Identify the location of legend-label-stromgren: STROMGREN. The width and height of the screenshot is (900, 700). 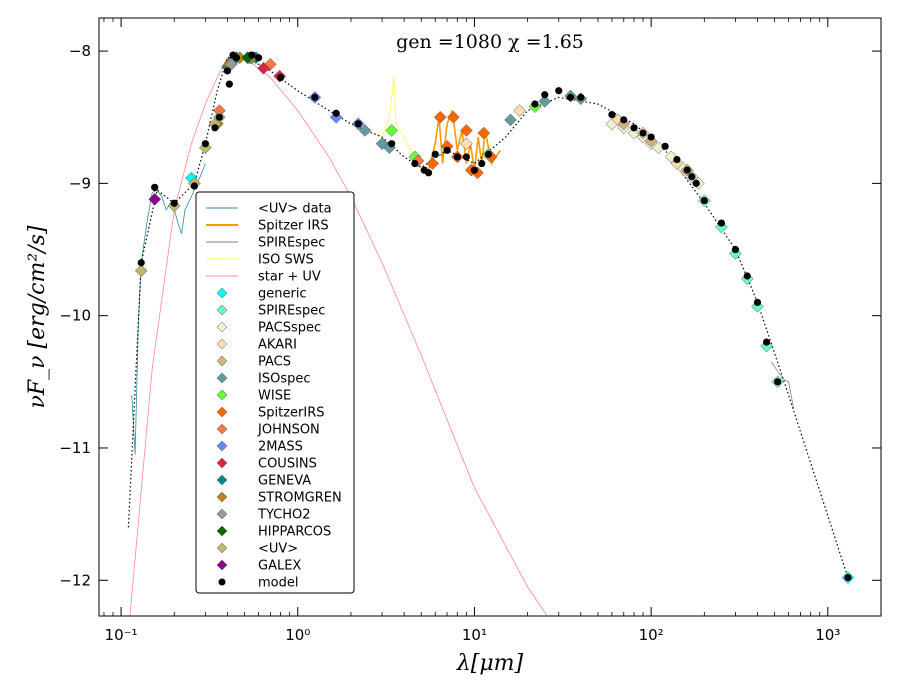
(300, 498).